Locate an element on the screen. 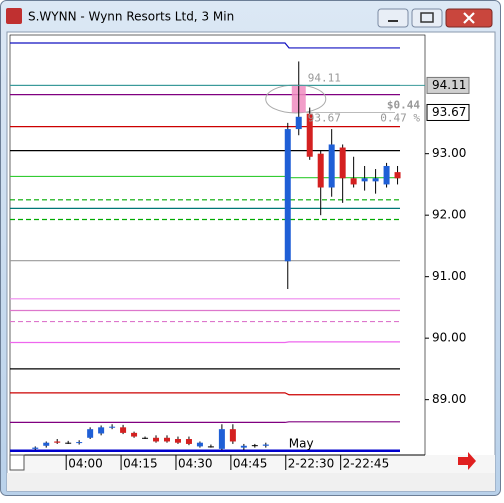 The image size is (504, 503). y-tick-label: 92.00 is located at coordinates (449, 215).